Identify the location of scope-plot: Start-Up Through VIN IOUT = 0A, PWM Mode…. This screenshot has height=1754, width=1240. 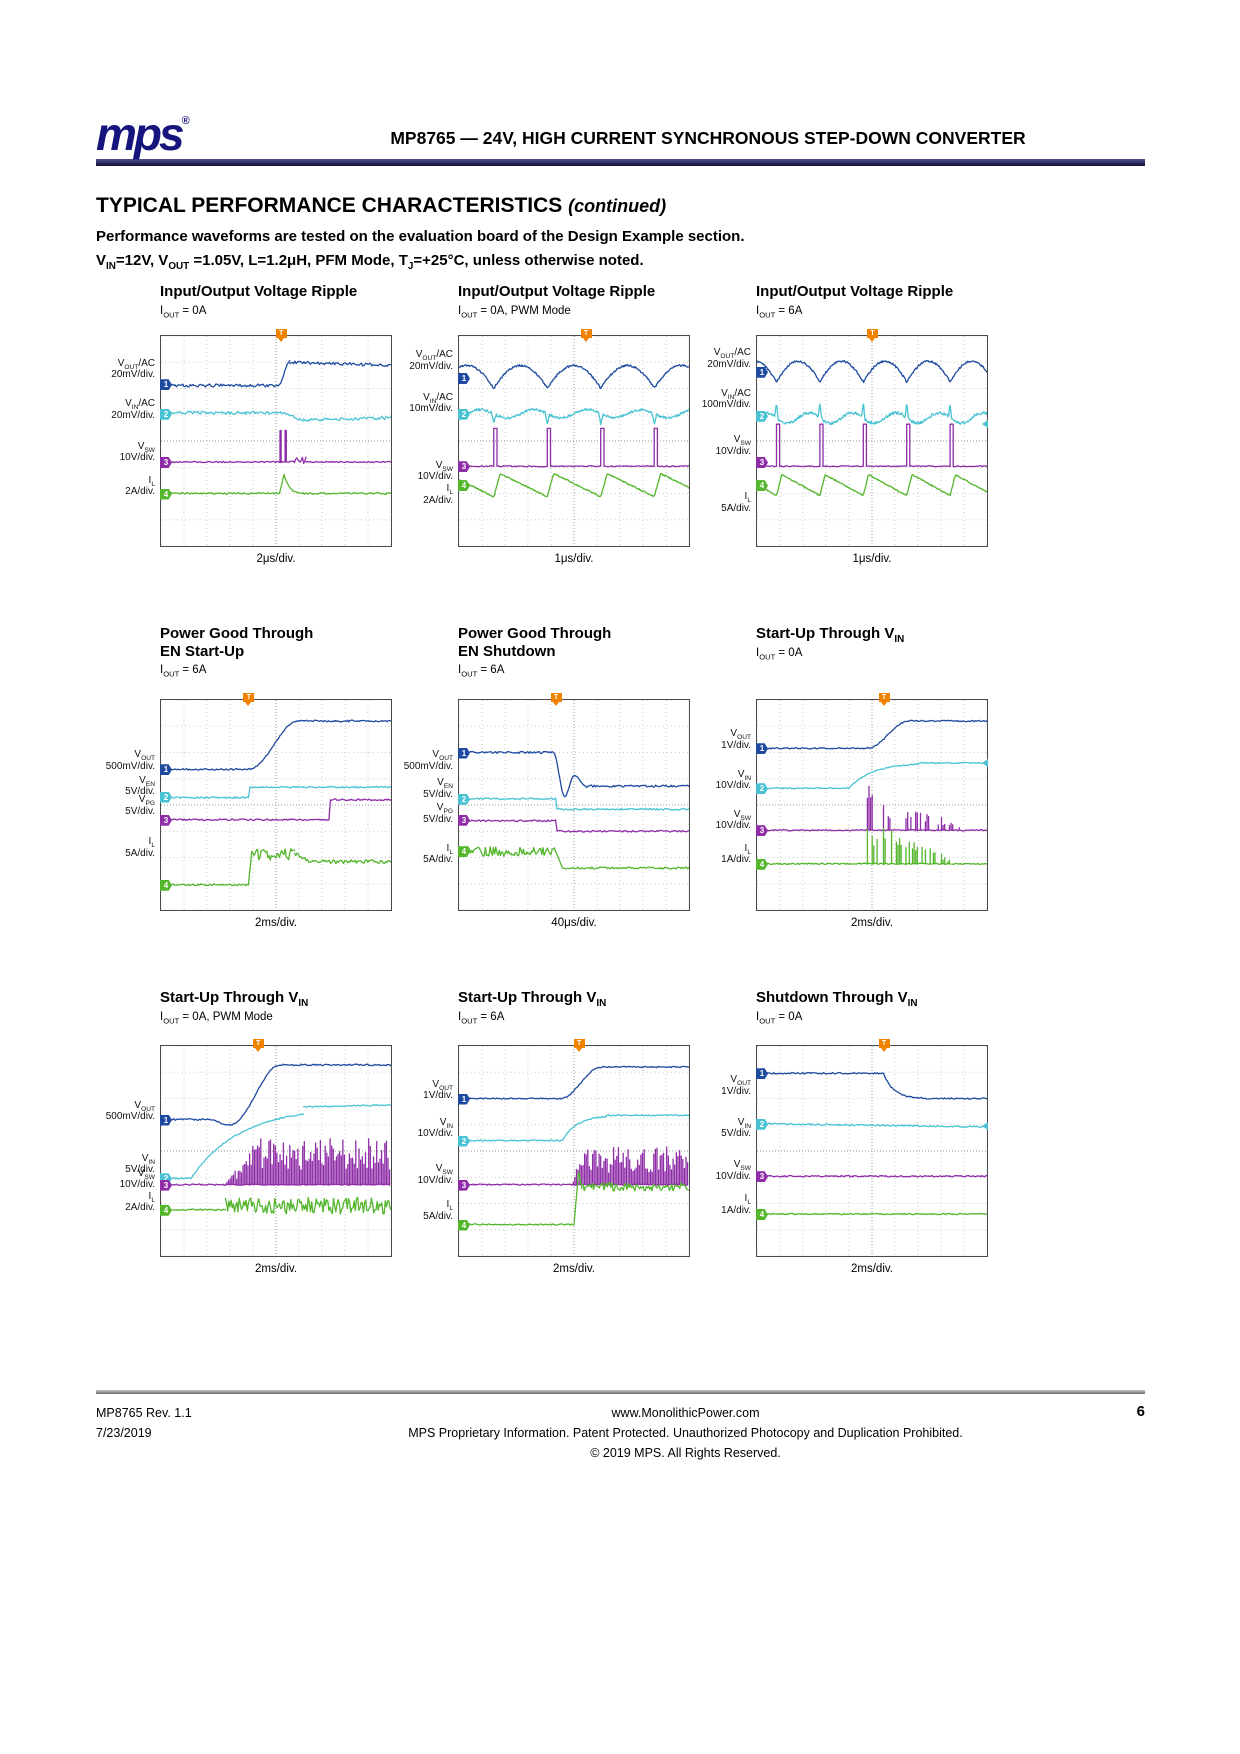
(245, 1132).